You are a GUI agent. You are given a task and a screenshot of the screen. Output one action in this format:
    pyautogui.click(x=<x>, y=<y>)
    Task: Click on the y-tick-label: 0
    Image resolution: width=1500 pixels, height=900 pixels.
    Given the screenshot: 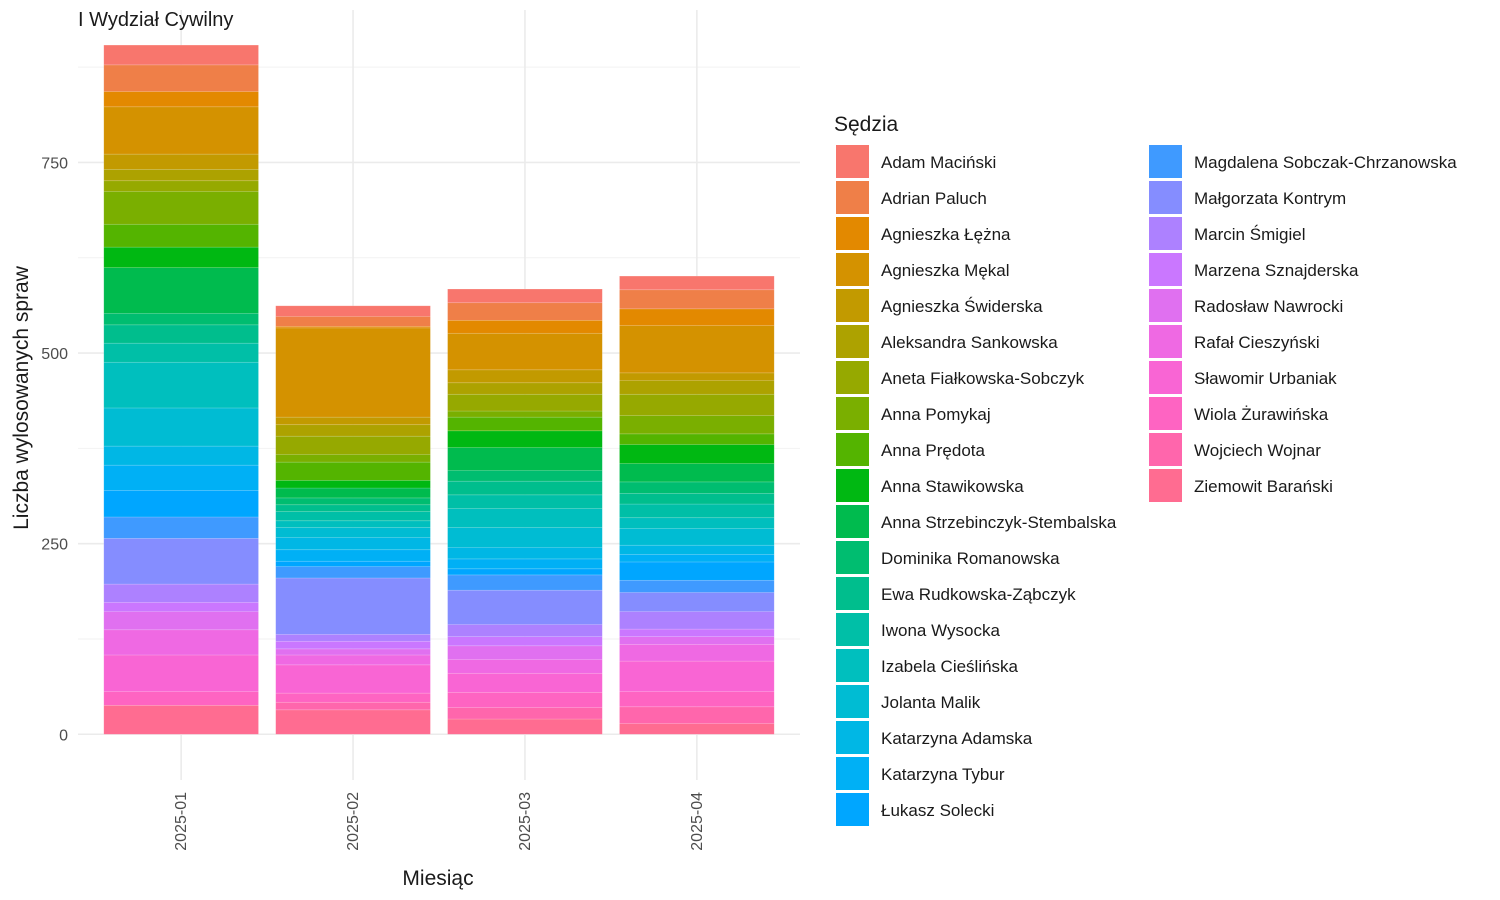 What is the action you would take?
    pyautogui.click(x=63, y=735)
    